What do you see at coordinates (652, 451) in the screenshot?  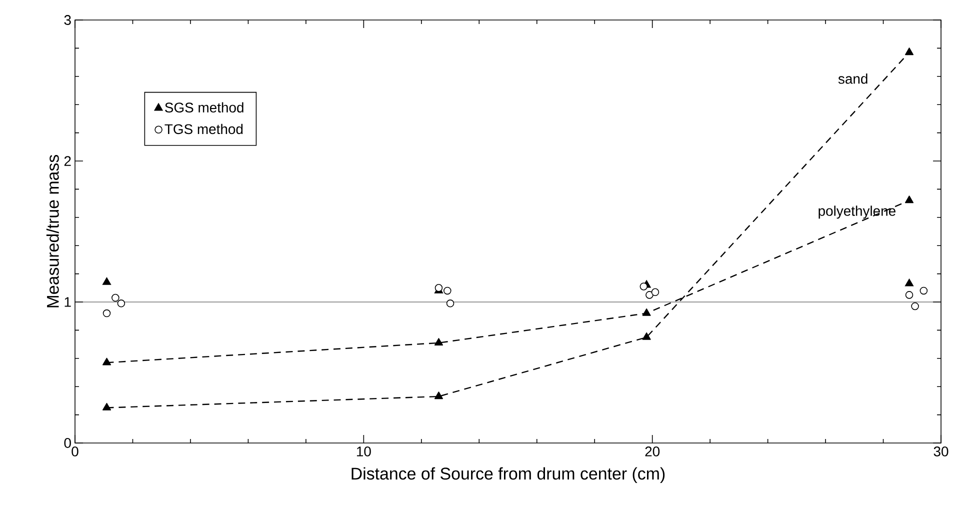 I see `x-tick-label: 20` at bounding box center [652, 451].